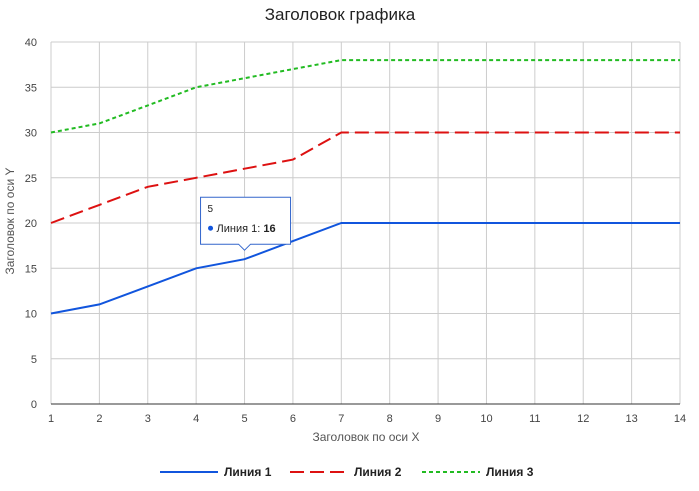 This screenshot has width=699, height=491. I want to click on y-tick-label: 20, so click(31, 224).